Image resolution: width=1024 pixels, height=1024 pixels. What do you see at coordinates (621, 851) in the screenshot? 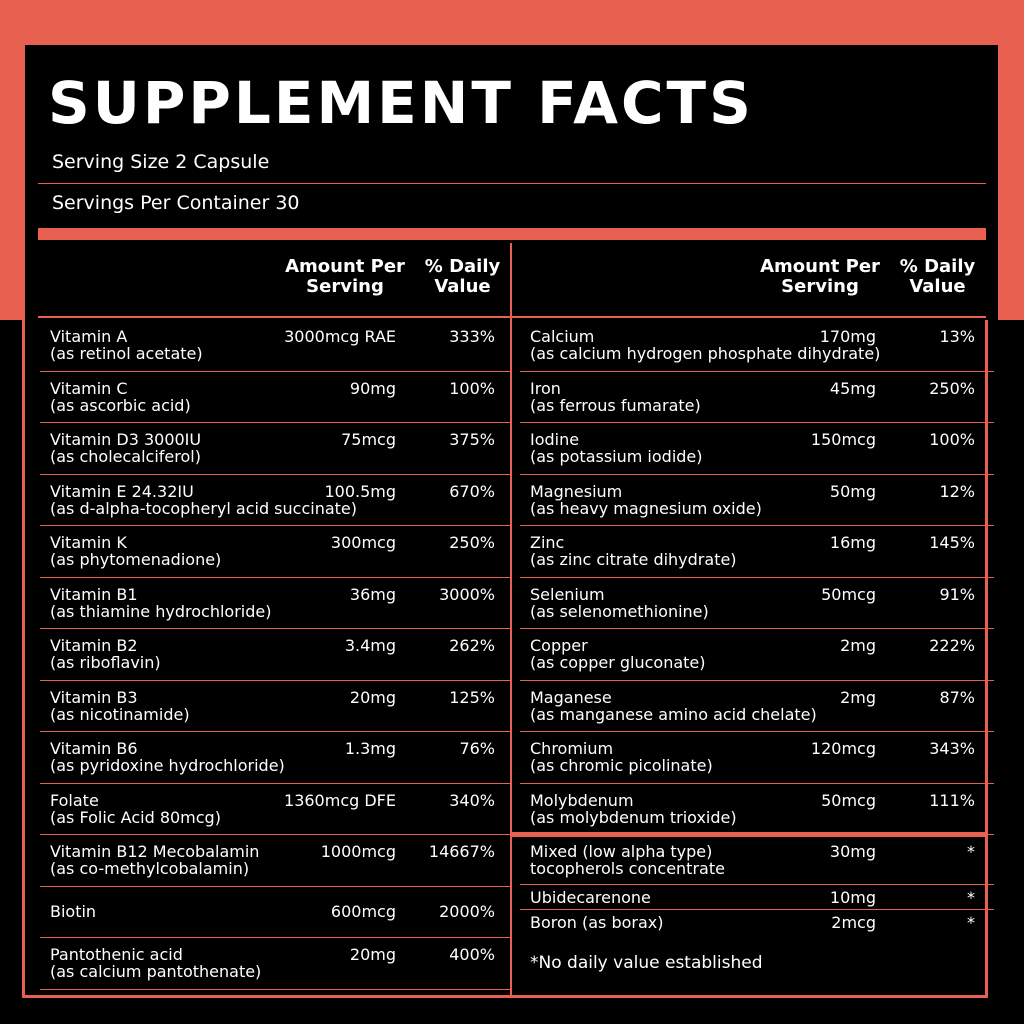
I see `nutrient-name: Mixed (low alpha type)` at bounding box center [621, 851].